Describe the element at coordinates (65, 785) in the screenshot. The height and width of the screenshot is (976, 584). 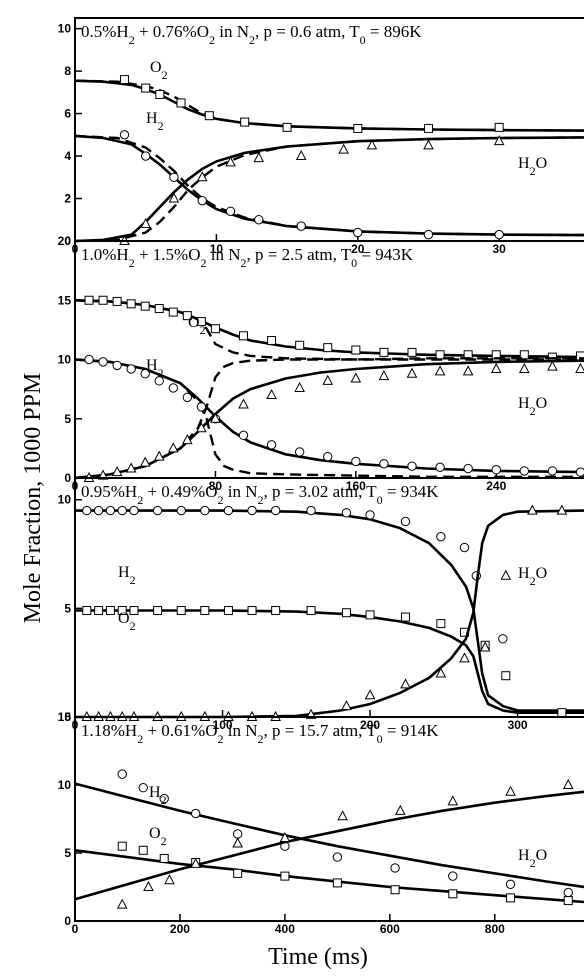
I see `y-tick-label: 10` at that location.